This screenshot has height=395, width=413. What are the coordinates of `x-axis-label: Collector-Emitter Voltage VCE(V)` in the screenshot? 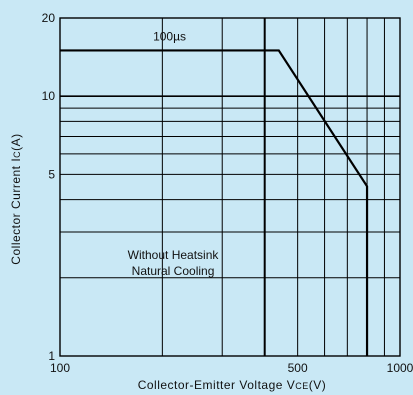 It's located at (232, 385).